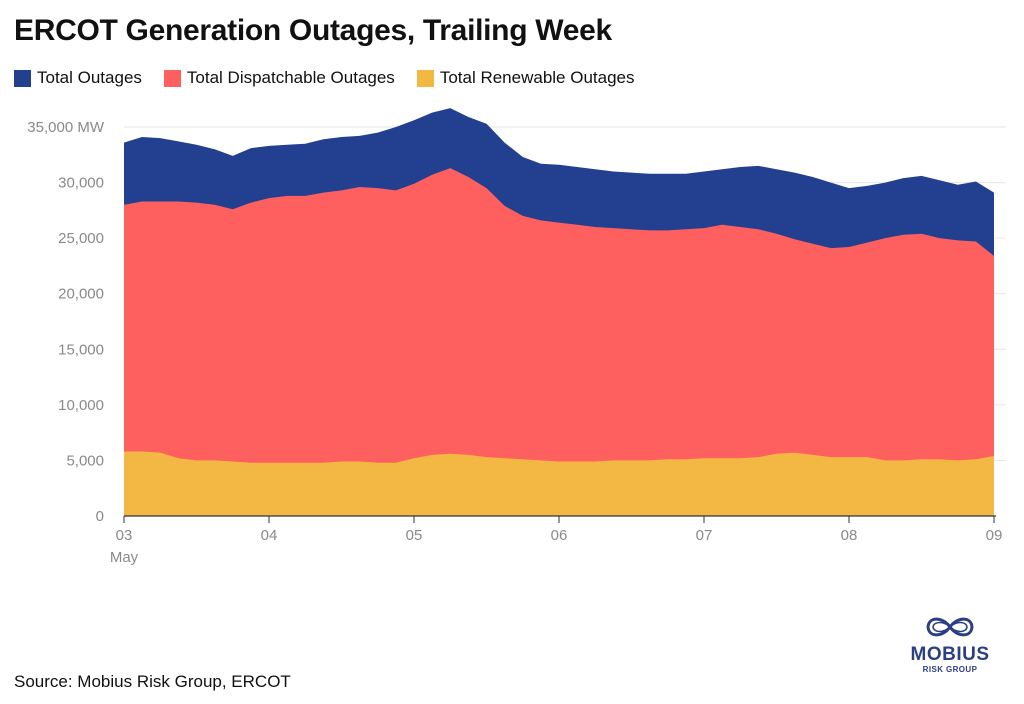  Describe the element at coordinates (85, 460) in the screenshot. I see `y-tick-label: 5,000` at that location.